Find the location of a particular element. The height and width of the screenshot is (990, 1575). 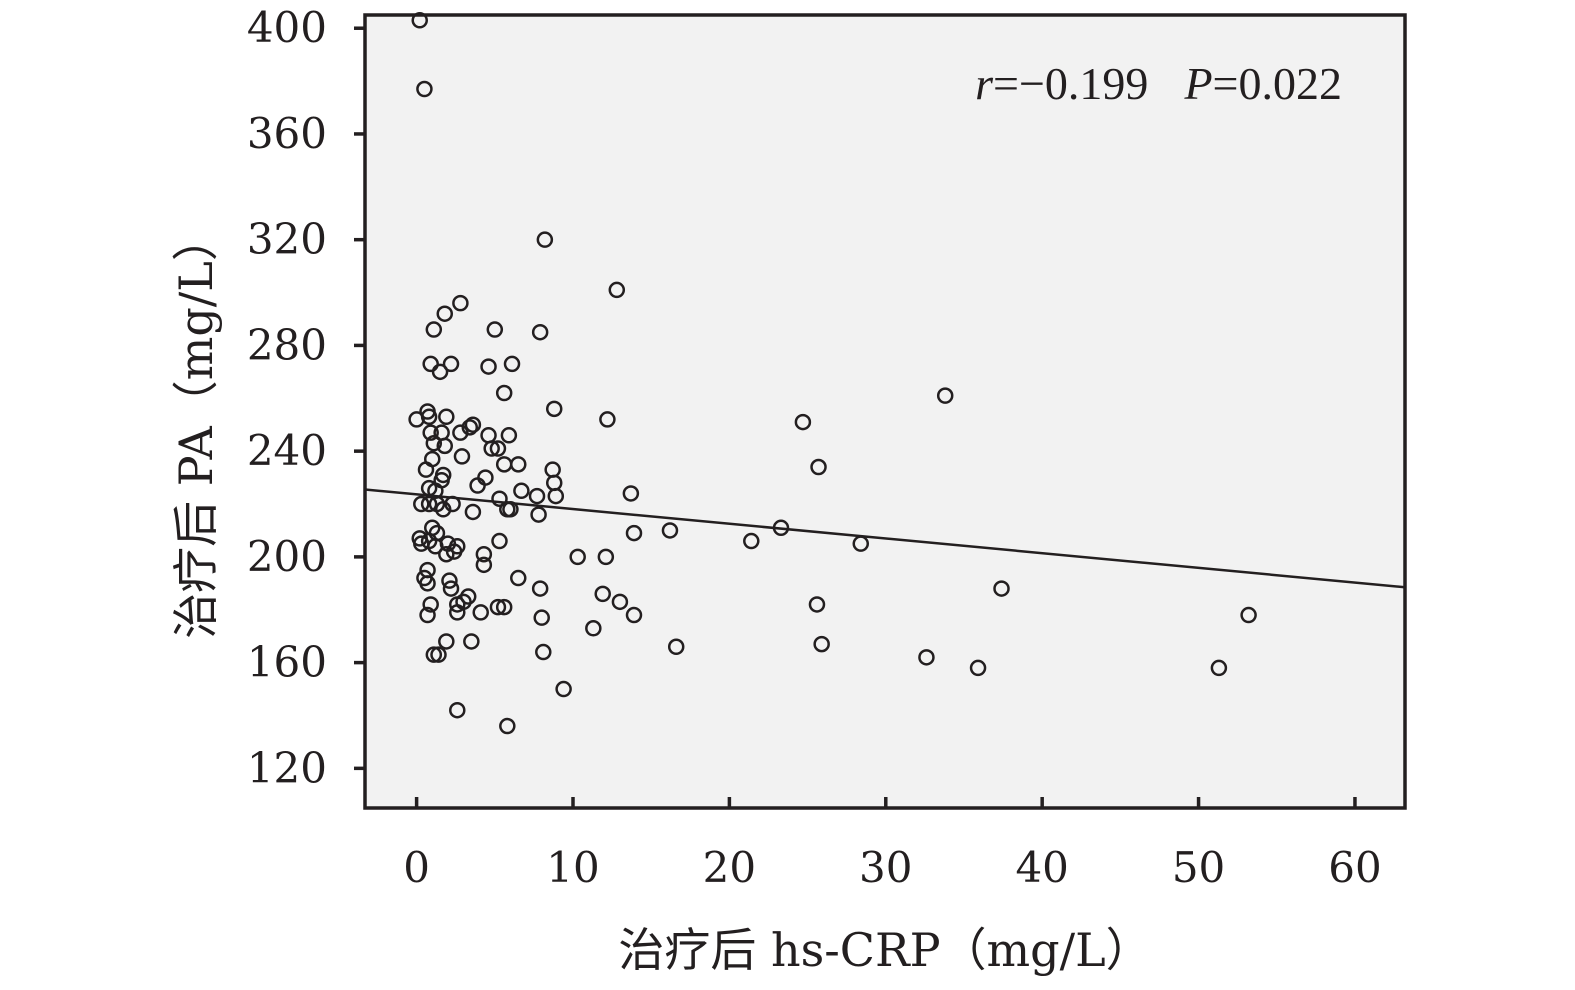

x-axis-title: 治疗后 hs-CRP（mg/L） is located at coordinates (884, 950).